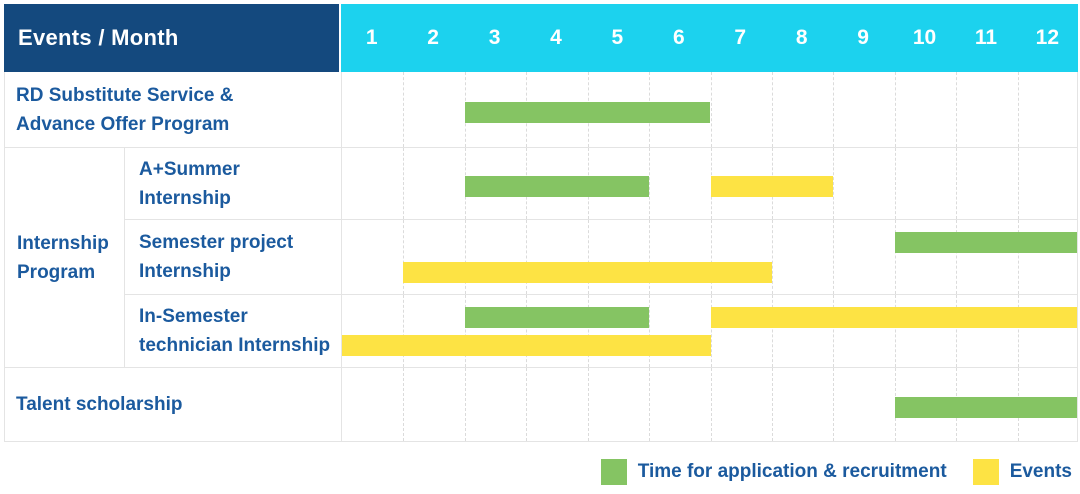 This screenshot has width=1080, height=494. What do you see at coordinates (1047, 37) in the screenshot?
I see `month-label-12: 12` at bounding box center [1047, 37].